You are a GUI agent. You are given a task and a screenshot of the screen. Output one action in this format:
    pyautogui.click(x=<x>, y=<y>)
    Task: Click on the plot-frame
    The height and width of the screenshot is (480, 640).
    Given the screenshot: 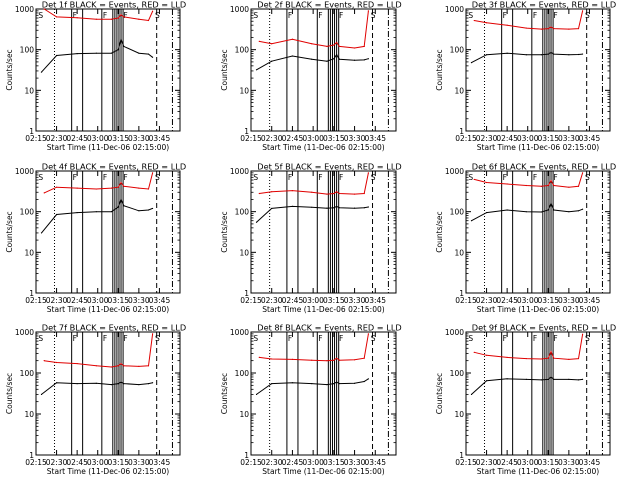 What is the action you would take?
    pyautogui.click(x=323, y=70)
    